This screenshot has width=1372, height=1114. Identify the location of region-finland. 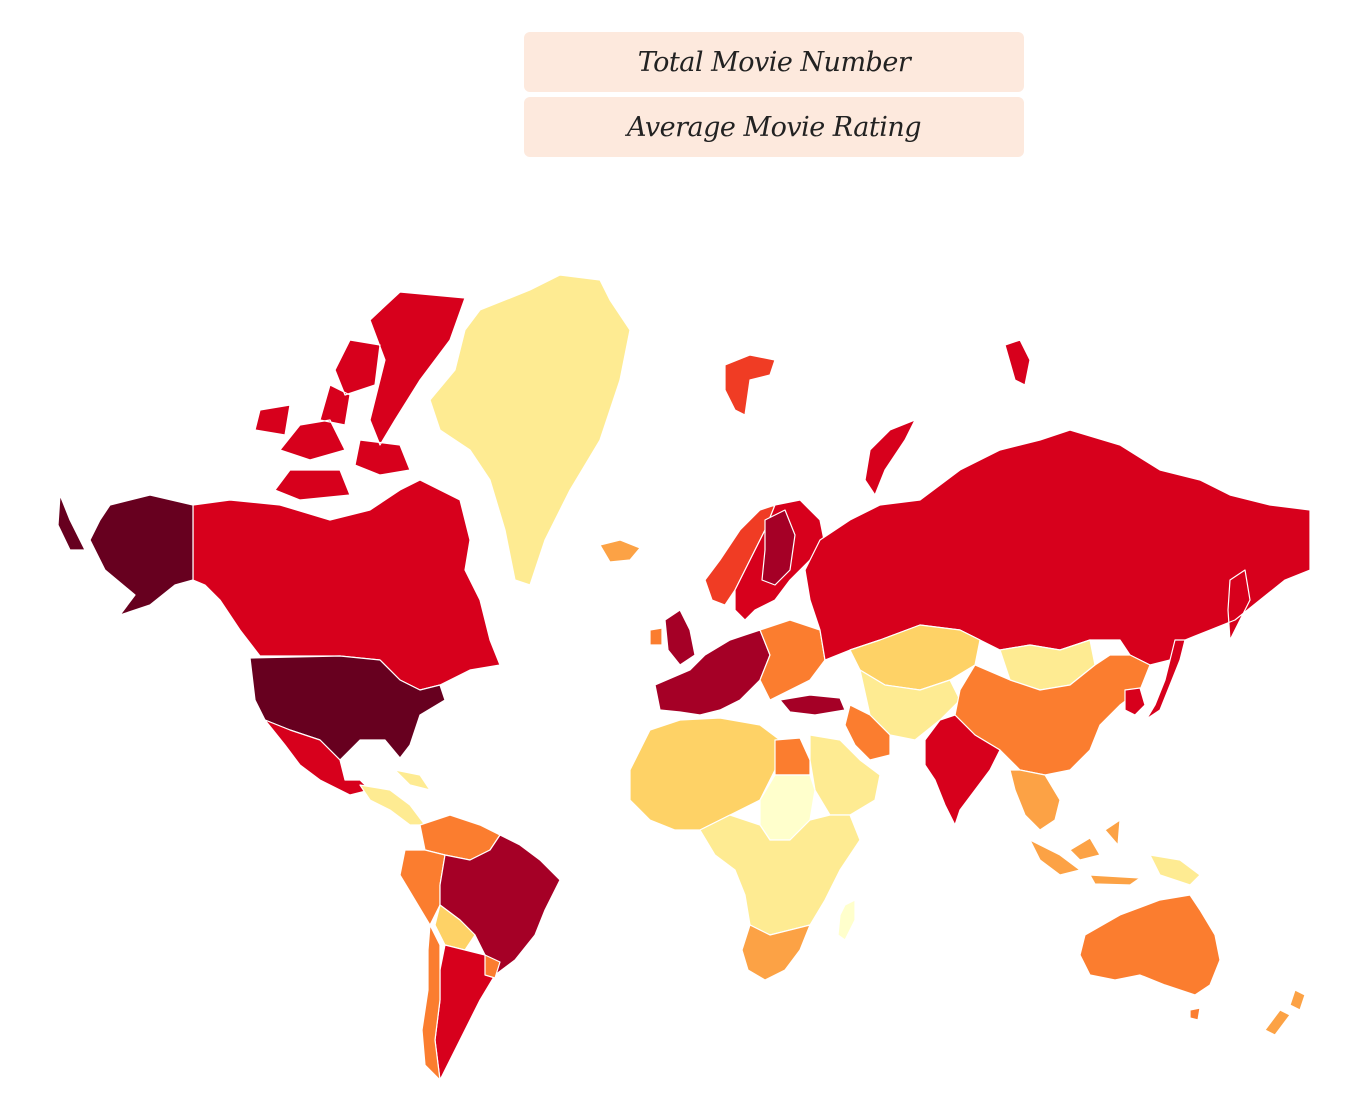
(778, 547).